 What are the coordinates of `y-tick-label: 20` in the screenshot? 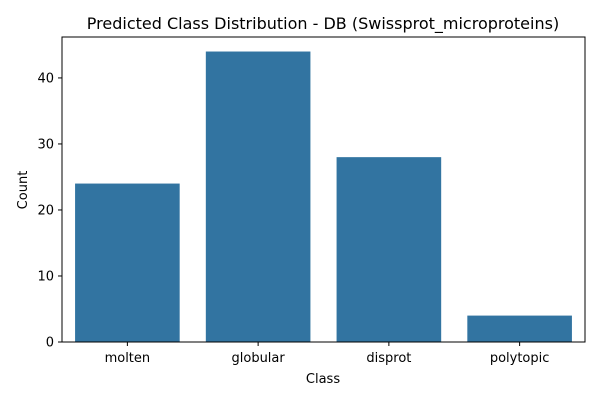 It's located at (45, 210).